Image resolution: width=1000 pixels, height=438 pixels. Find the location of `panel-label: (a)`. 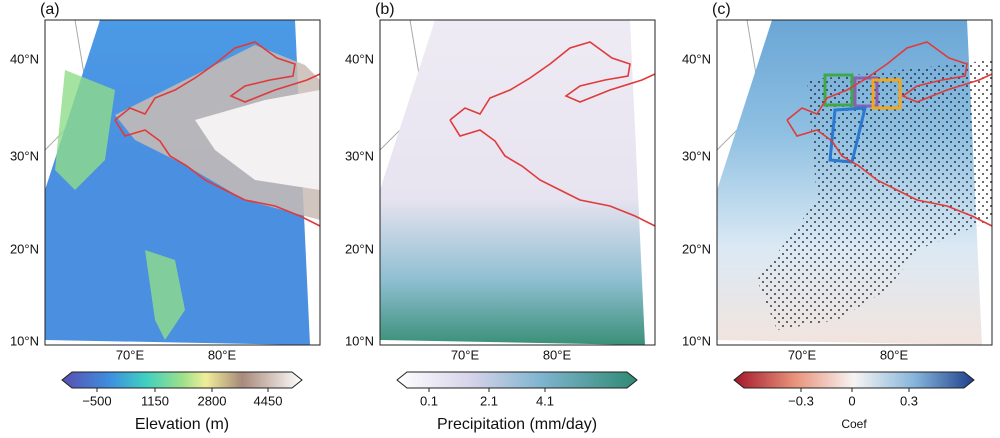

panel-label: (a) is located at coordinates (50, 9).